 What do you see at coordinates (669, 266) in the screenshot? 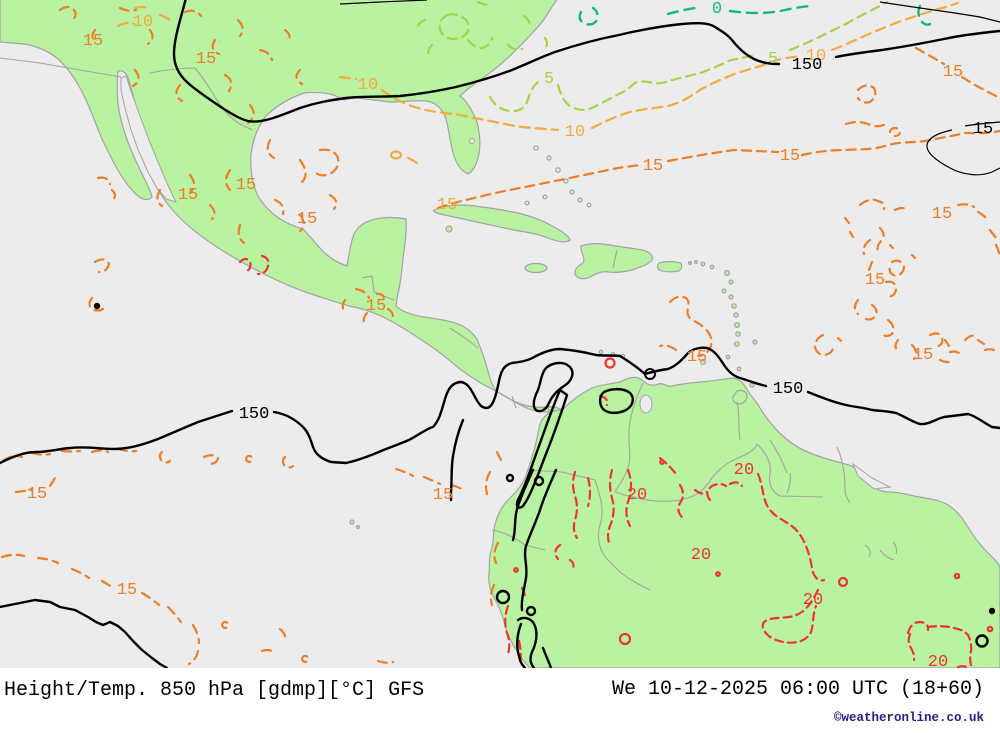
I see `island-puerto-rico` at bounding box center [669, 266].